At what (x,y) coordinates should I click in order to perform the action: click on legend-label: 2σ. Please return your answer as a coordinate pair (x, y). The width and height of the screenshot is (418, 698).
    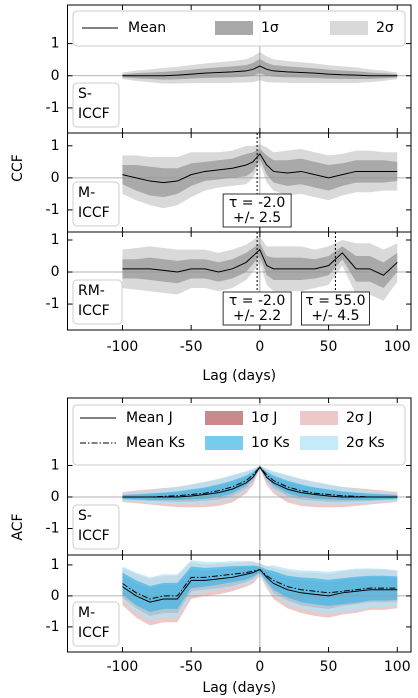
    Looking at the image, I should click on (385, 28).